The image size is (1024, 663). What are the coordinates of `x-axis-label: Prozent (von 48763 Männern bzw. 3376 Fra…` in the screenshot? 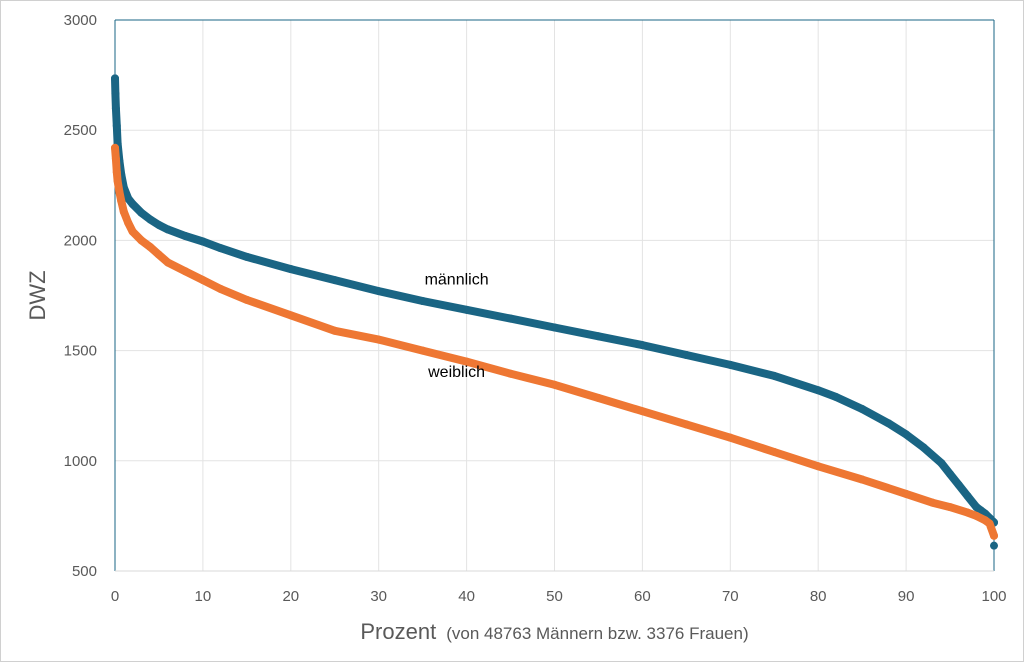 It's located at (554, 631).